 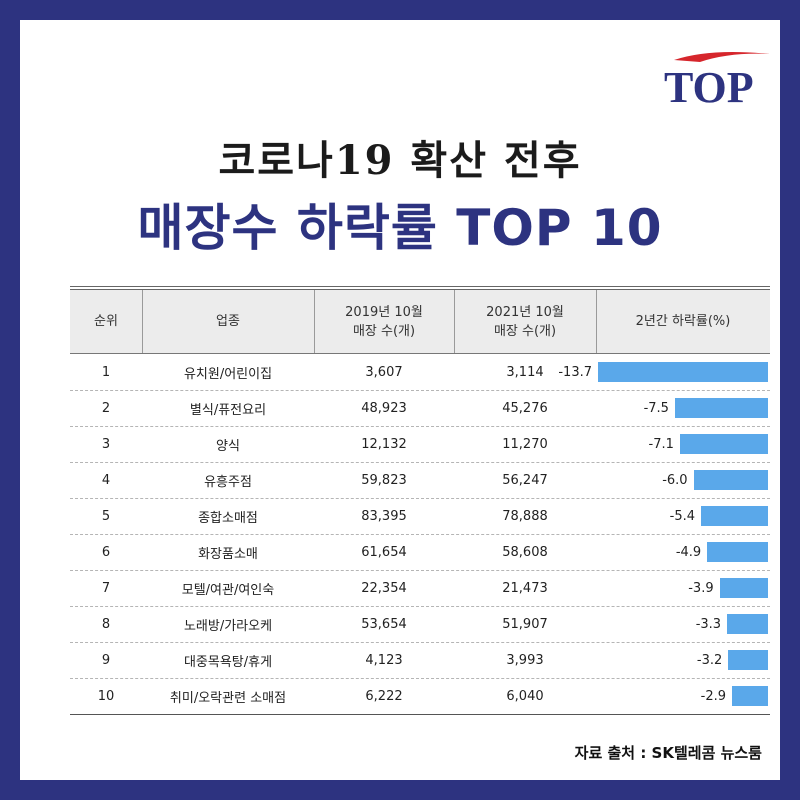 I want to click on table-row: 9 대중목욕탕/휴게 4,123 3,993 -3.2, so click(x=420, y=660).